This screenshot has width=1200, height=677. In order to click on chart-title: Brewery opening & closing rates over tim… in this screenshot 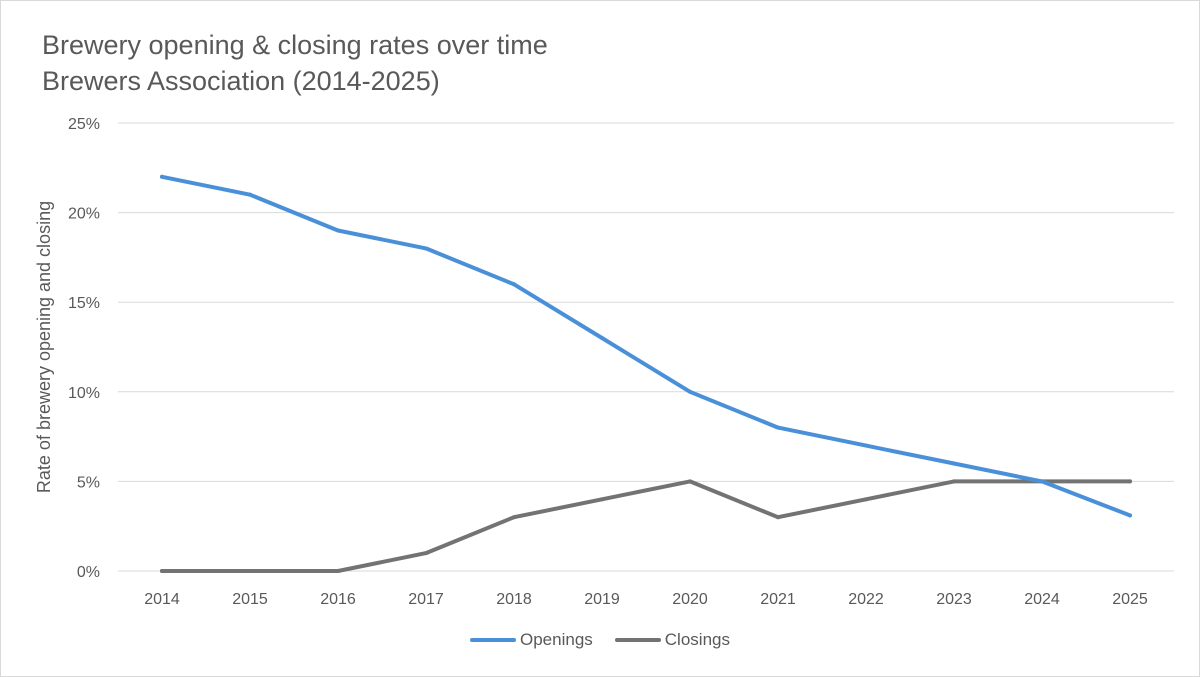, I will do `click(295, 45)`.